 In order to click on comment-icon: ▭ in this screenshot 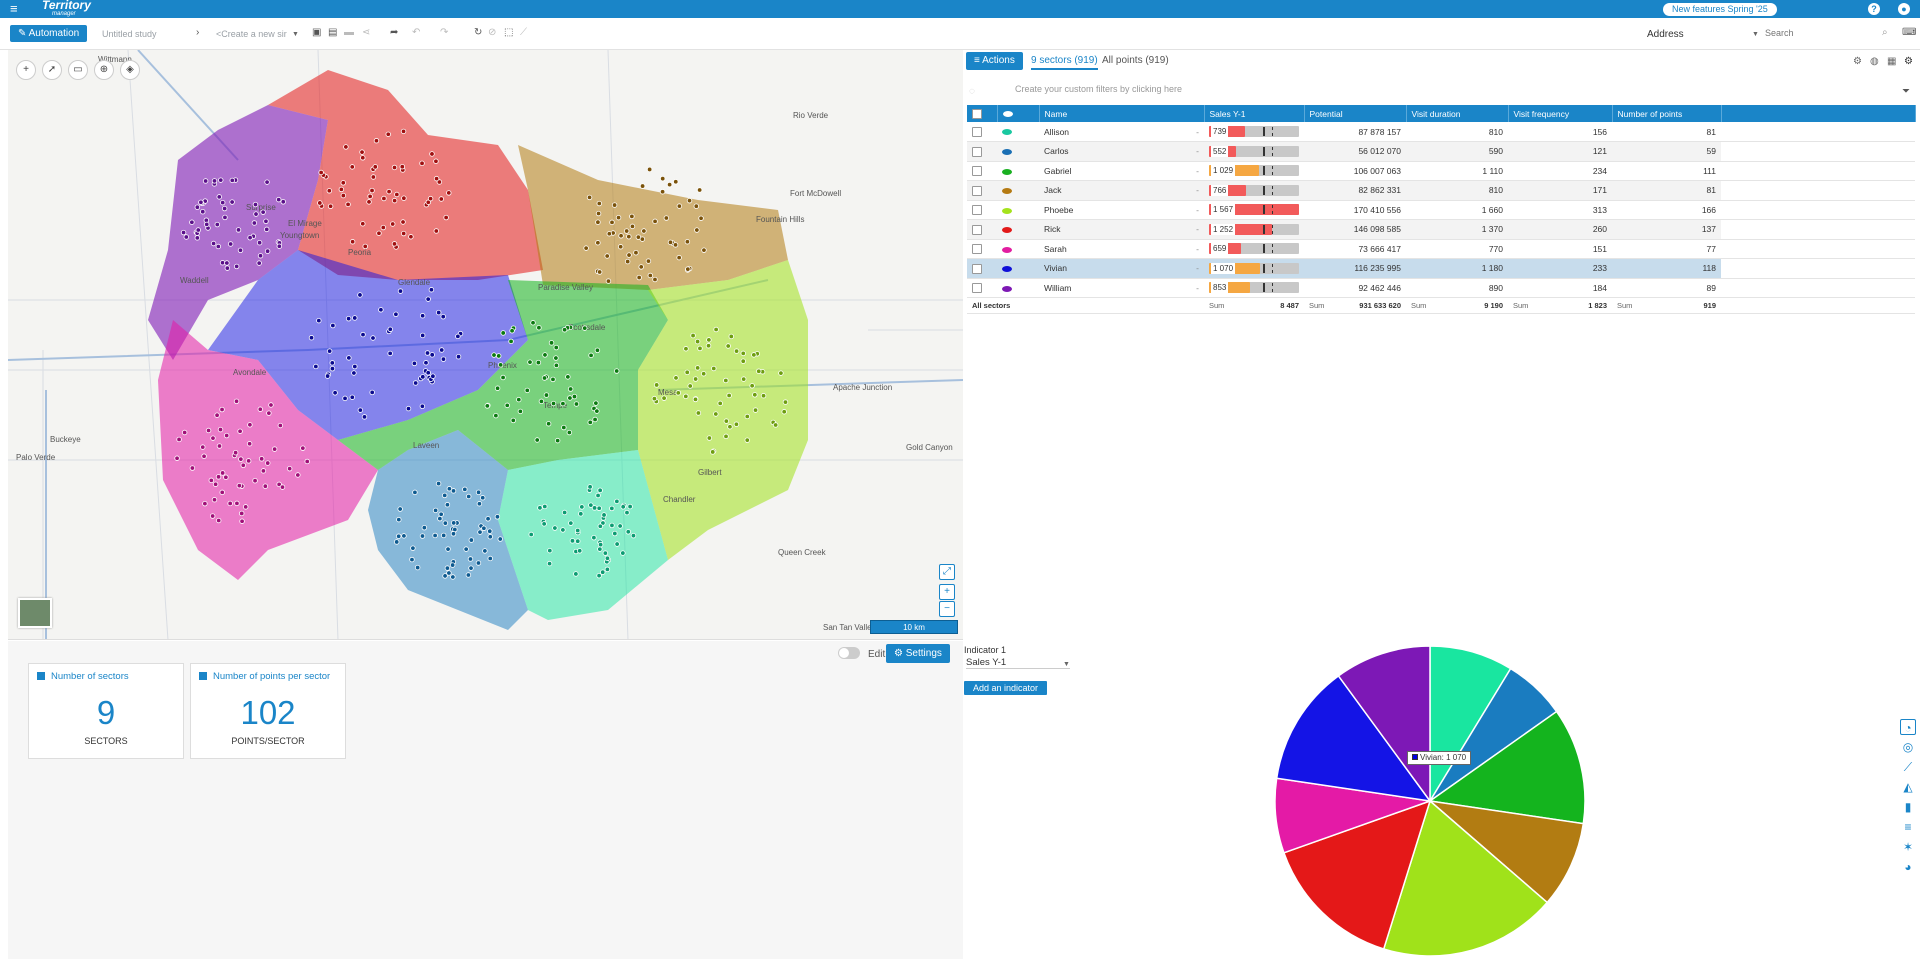, I will do `click(78, 70)`.